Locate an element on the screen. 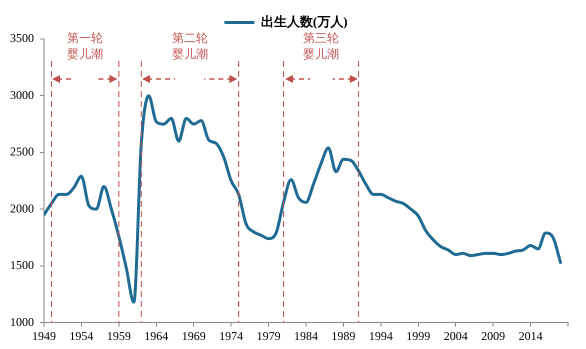 The image size is (586, 349). x-tick-label: 1979 is located at coordinates (268, 335).